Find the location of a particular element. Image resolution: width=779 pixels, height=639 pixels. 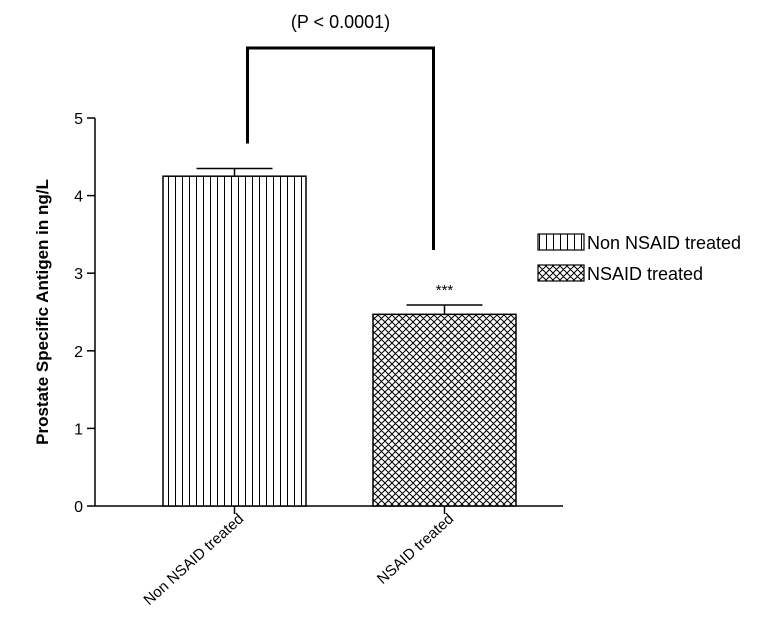

significance-bracket is located at coordinates (340, 148).